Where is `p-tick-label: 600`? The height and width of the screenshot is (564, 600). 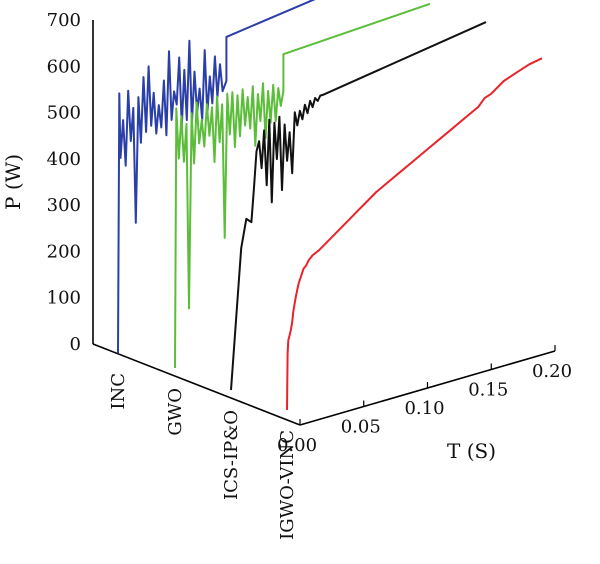 p-tick-label: 600 is located at coordinates (64, 66).